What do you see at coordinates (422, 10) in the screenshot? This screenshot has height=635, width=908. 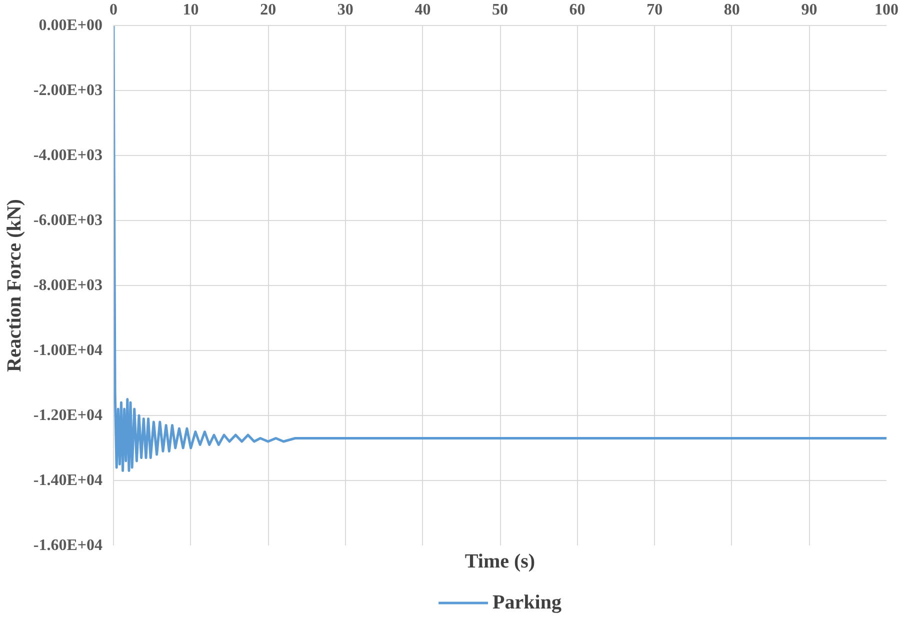 I see `x-tick-label: 40` at bounding box center [422, 10].